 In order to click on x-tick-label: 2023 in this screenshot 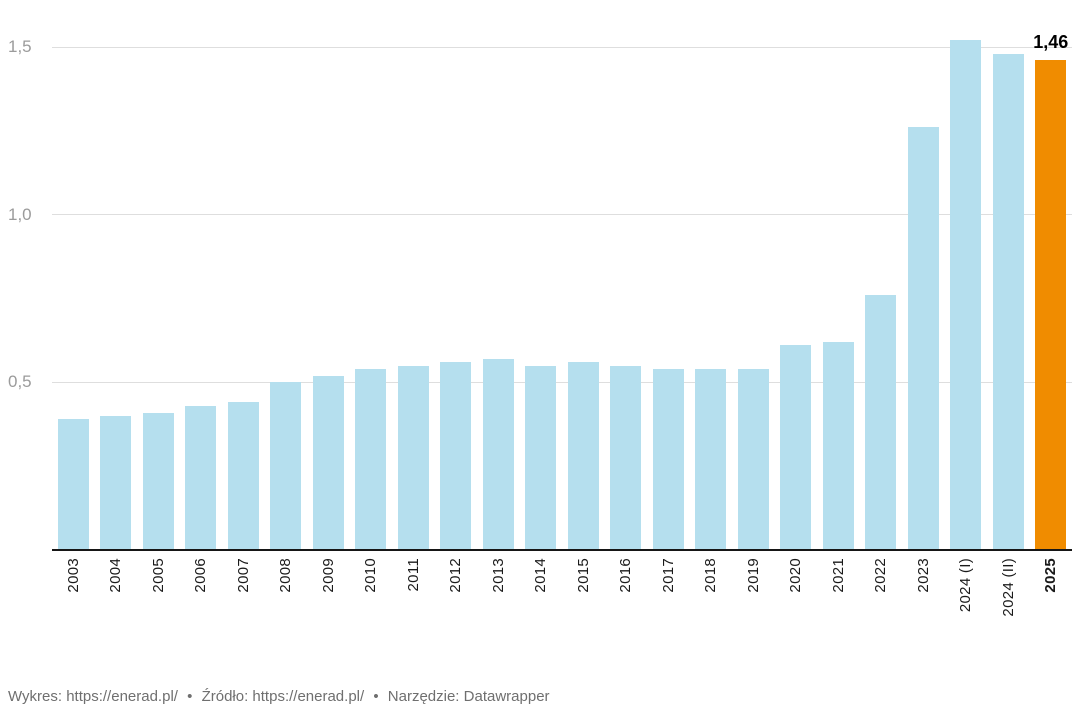, I will do `click(923, 575)`.